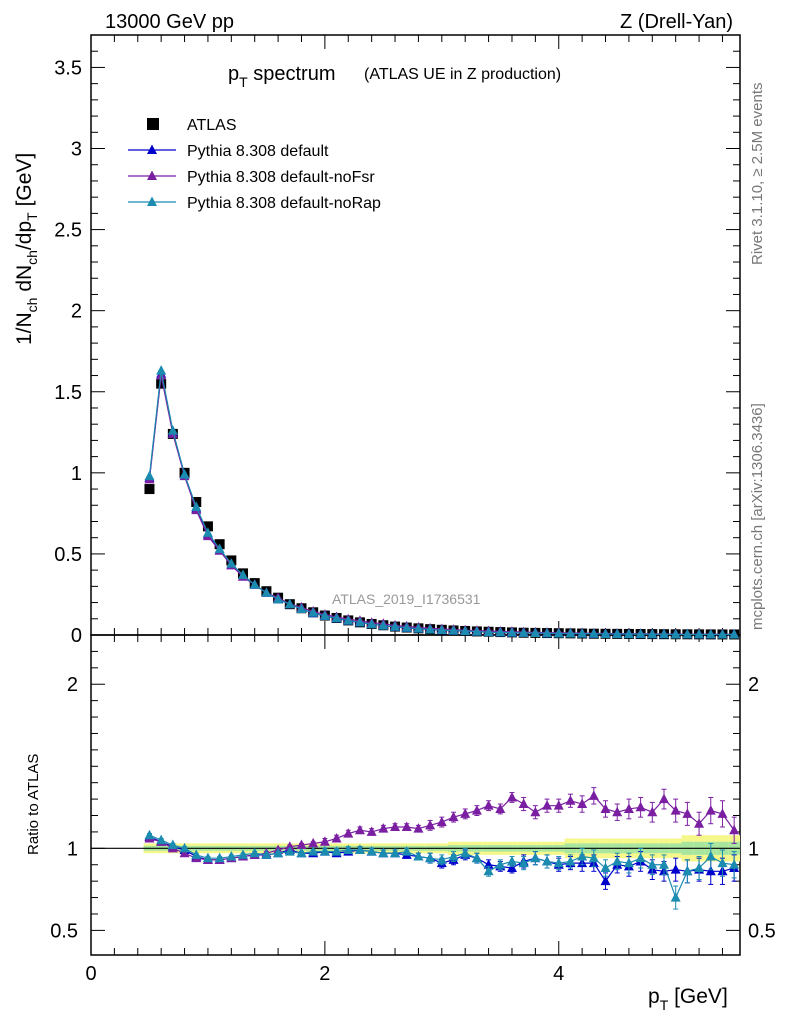  I want to click on analysis-id: ATLAS_2019_I1736531, so click(406, 599).